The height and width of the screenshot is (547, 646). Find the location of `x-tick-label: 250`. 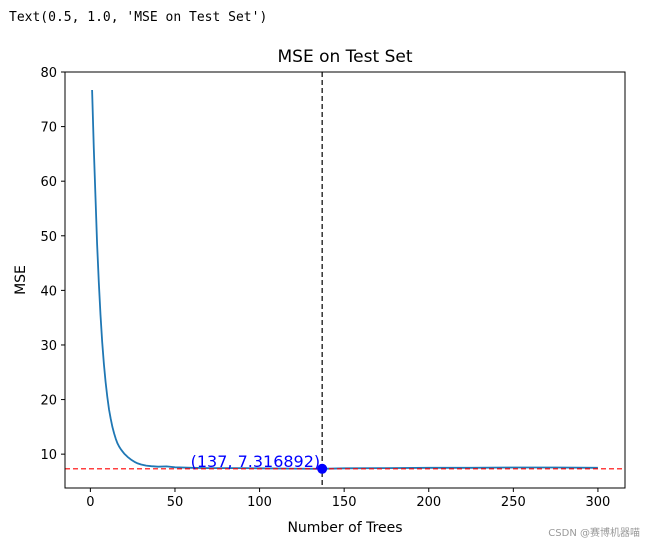

x-tick-label: 250 is located at coordinates (513, 502).